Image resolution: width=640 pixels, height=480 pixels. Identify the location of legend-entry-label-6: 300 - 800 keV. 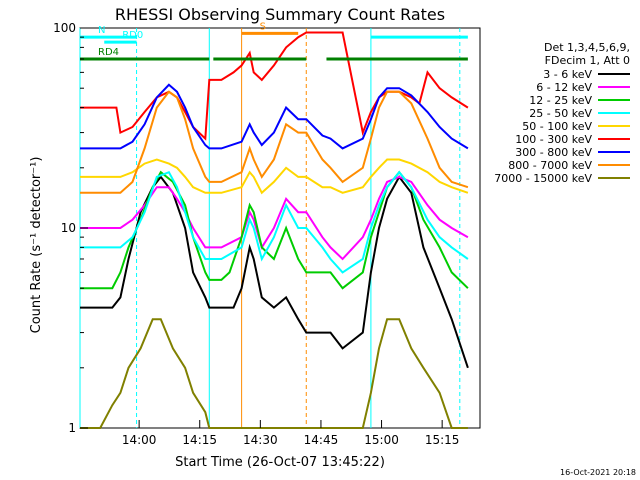
(553, 152).